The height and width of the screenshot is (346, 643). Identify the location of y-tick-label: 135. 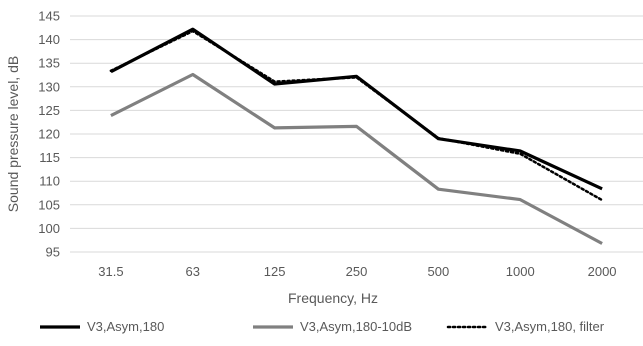
(49, 63).